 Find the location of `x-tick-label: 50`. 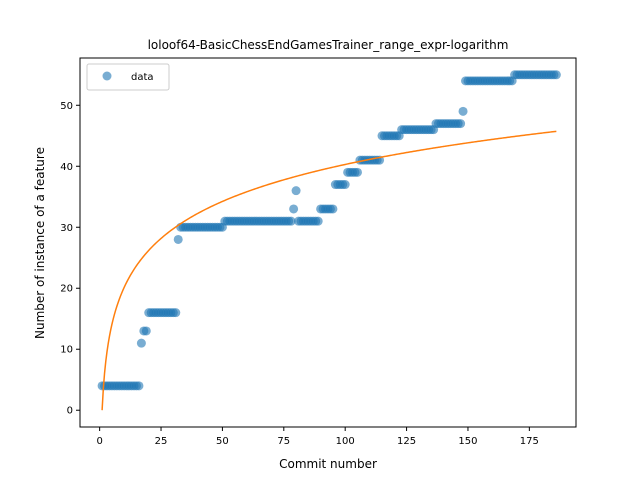

x-tick-label: 50 is located at coordinates (222, 441).